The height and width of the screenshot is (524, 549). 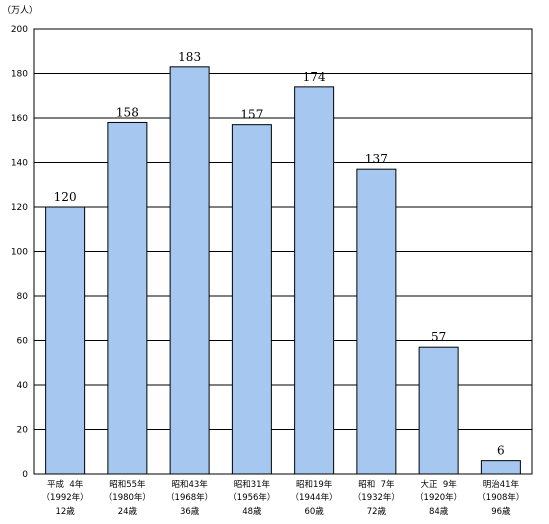 I want to click on x-category-label-age: 96歳, so click(x=501, y=511).